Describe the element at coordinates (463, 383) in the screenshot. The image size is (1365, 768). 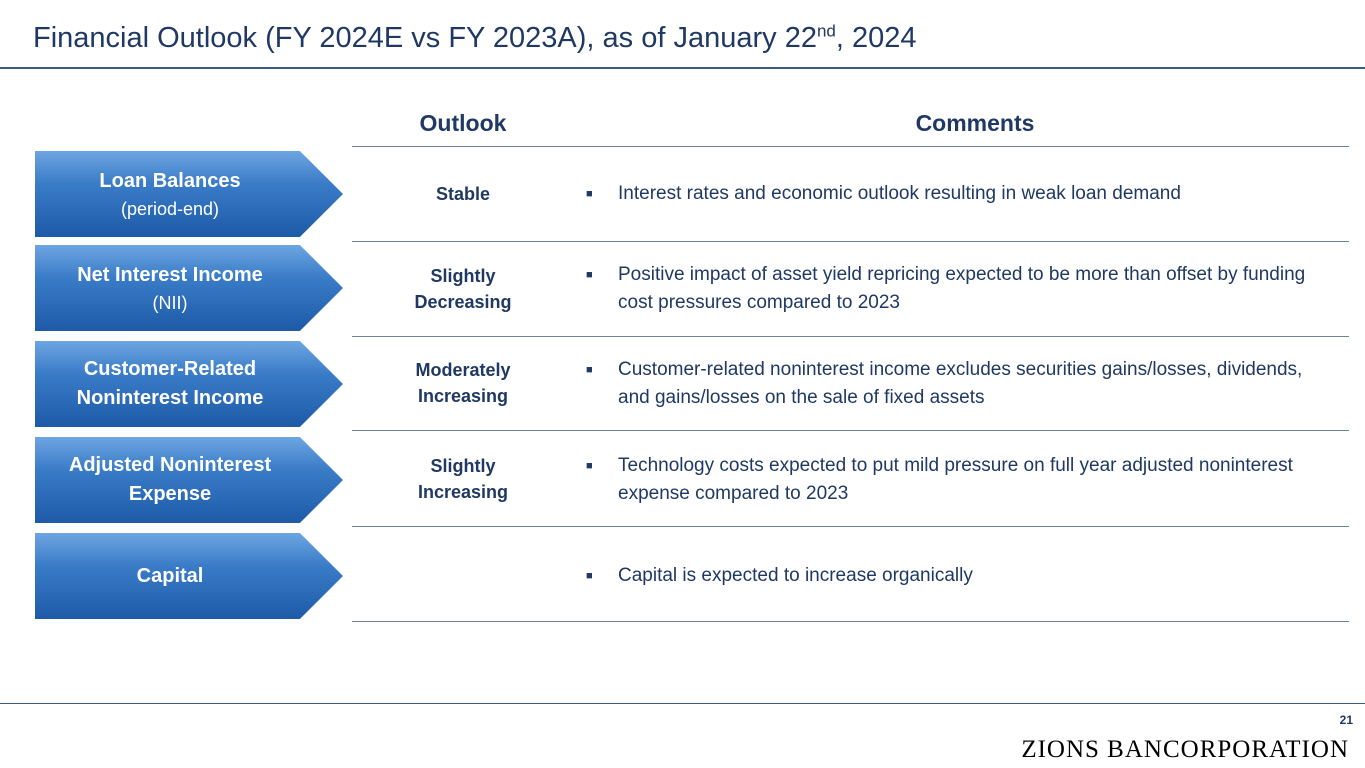
I see `outlook-value: Moderately Increasing` at that location.